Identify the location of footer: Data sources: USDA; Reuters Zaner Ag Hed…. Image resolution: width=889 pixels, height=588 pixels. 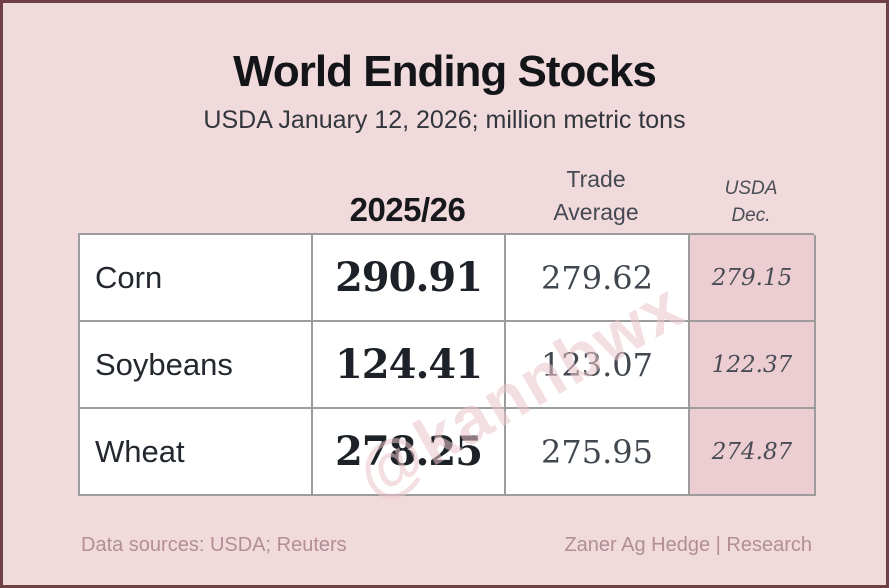
(446, 545).